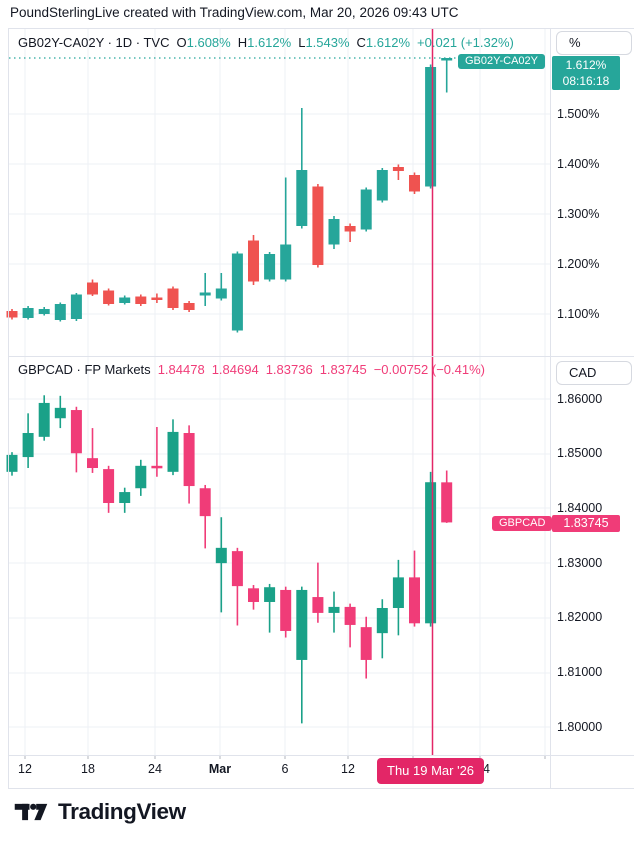  Describe the element at coordinates (578, 313) in the screenshot. I see `price-axis-label: 1.100%` at that location.